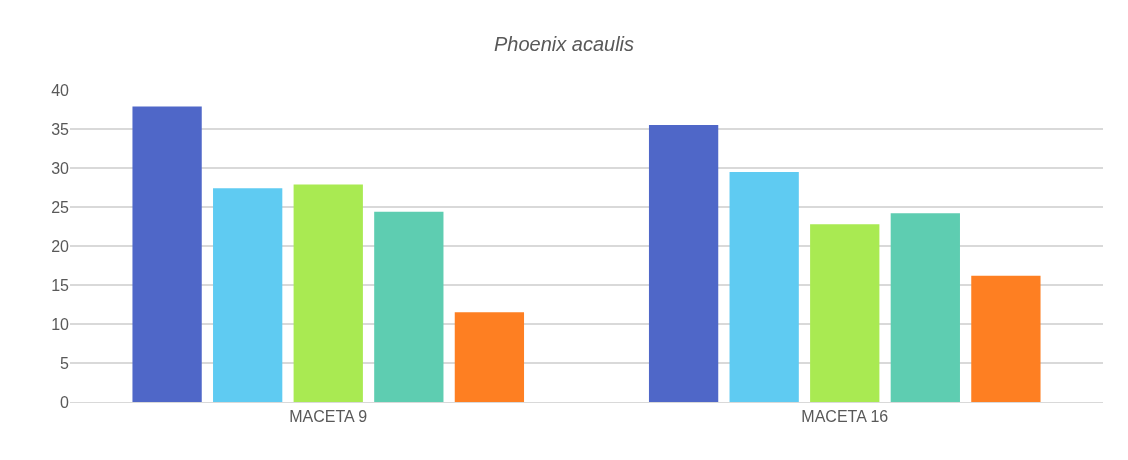 This screenshot has width=1128, height=460. What do you see at coordinates (60, 207) in the screenshot?
I see `y-tick-label: 25` at bounding box center [60, 207].